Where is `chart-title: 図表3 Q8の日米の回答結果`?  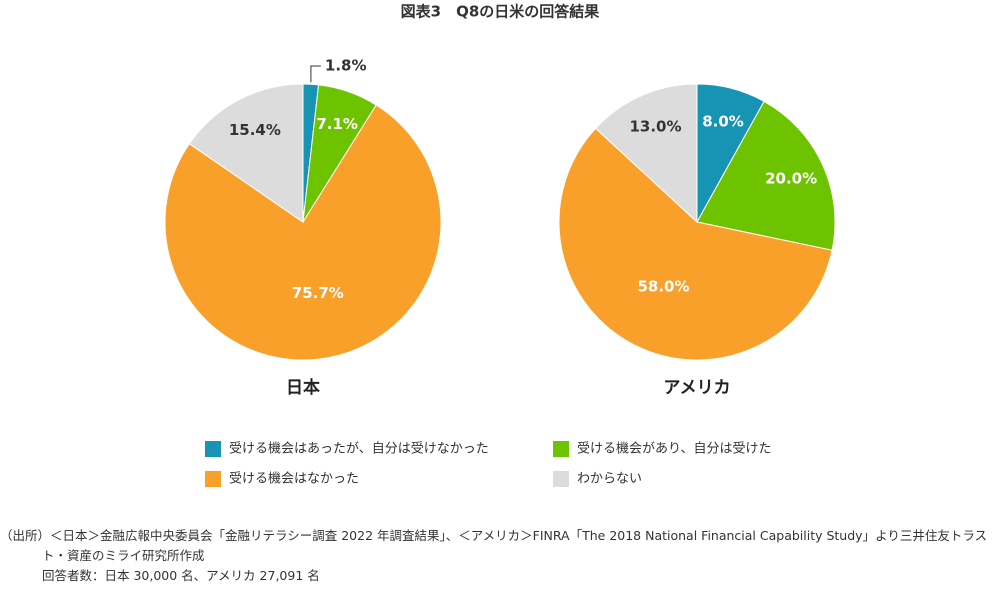
chart-title: 図表3 Q8の日米の回答結果 is located at coordinates (501, 12).